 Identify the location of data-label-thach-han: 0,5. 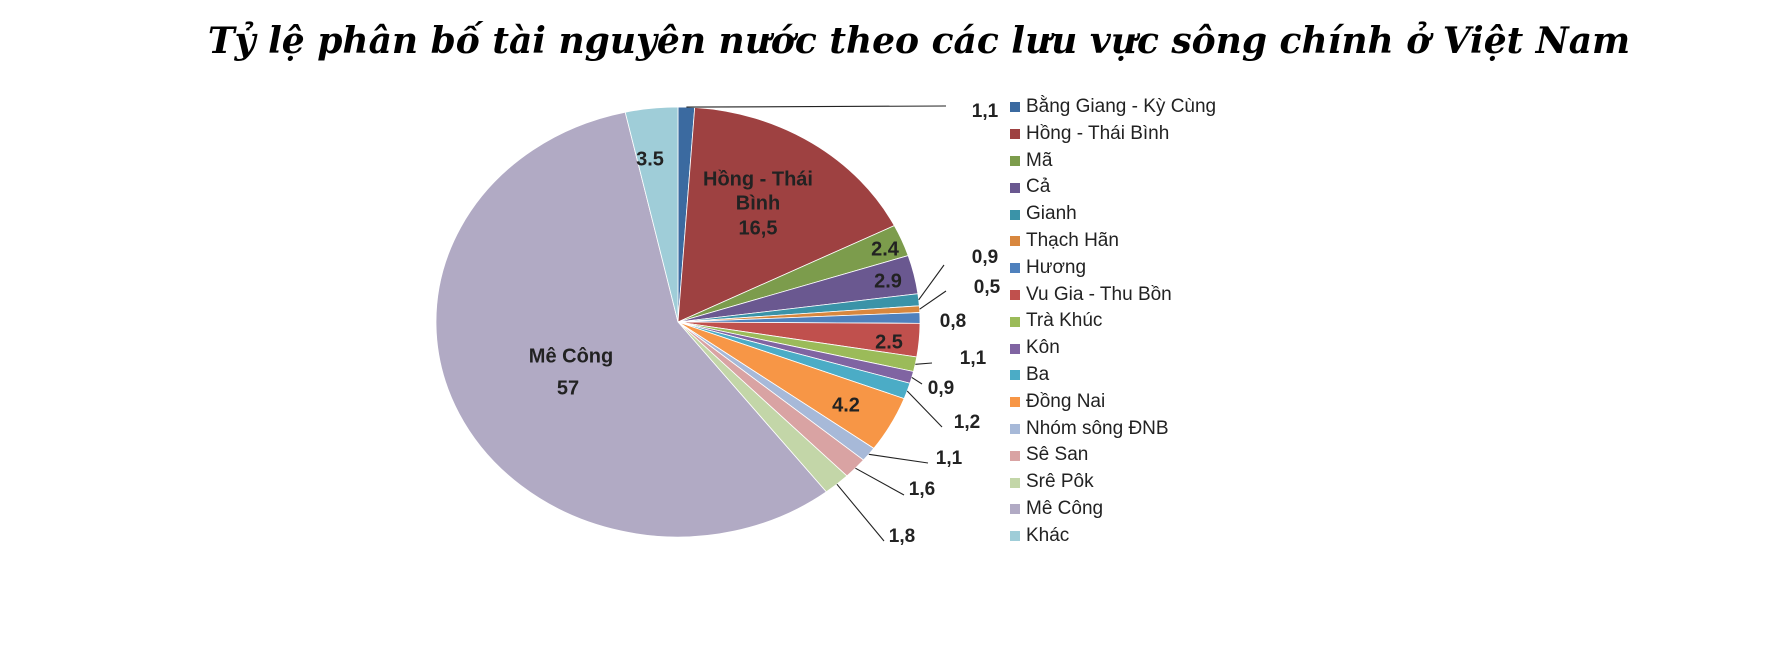
(987, 287).